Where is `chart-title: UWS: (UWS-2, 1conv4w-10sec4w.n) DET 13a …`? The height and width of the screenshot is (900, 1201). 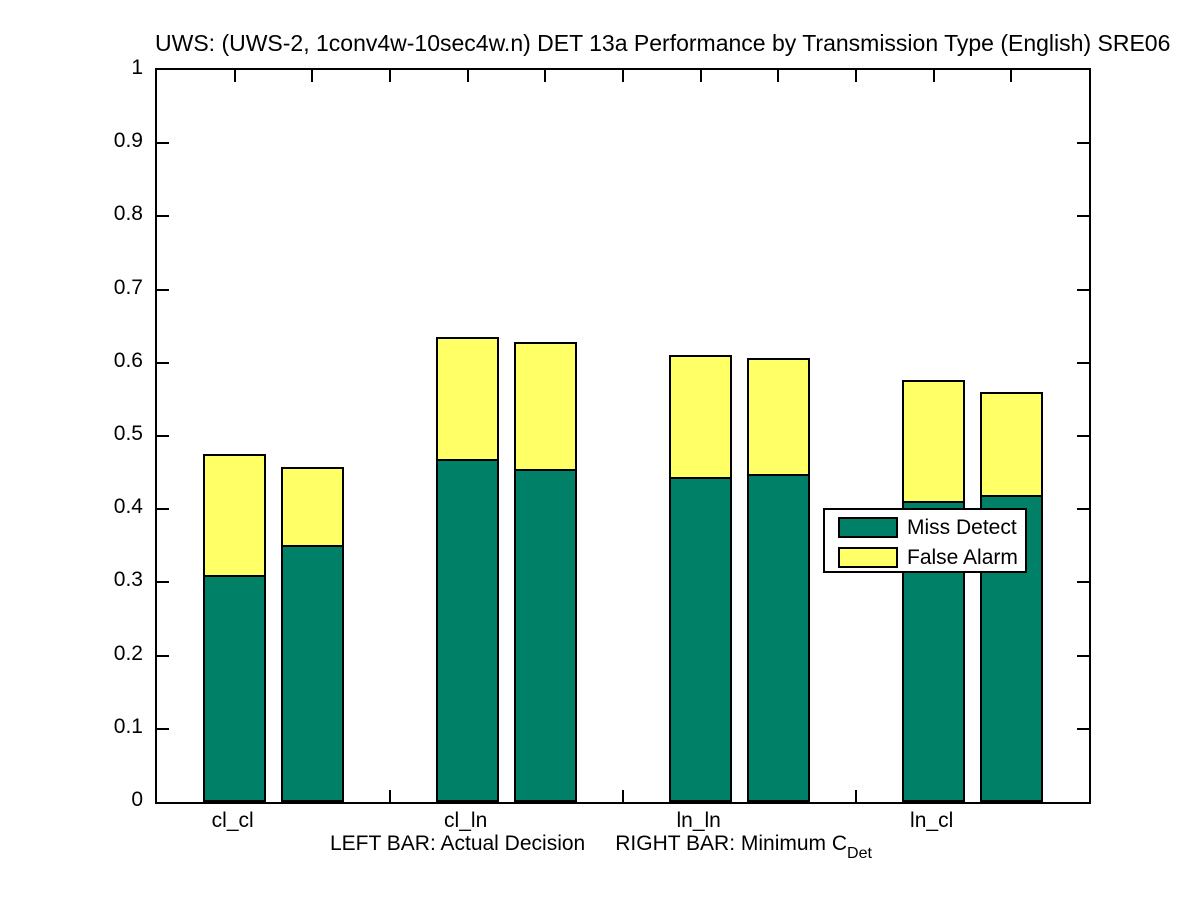 chart-title: UWS: (UWS-2, 1conv4w-10sec4w.n) DET 13a … is located at coordinates (663, 43).